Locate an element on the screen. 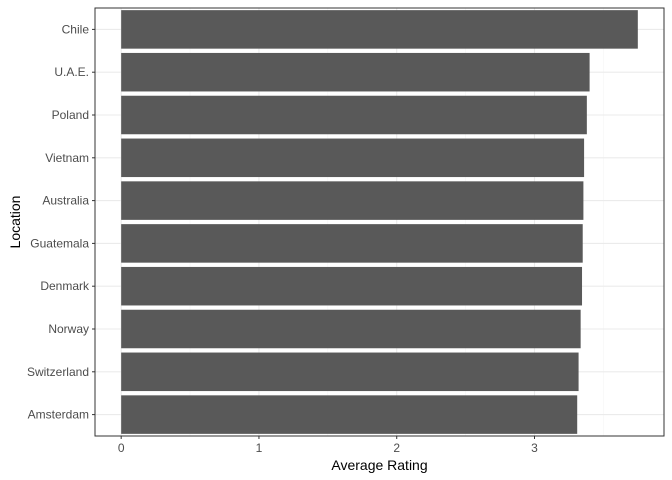 This screenshot has width=672, height=480. y-tick-label: Australia is located at coordinates (65, 201).